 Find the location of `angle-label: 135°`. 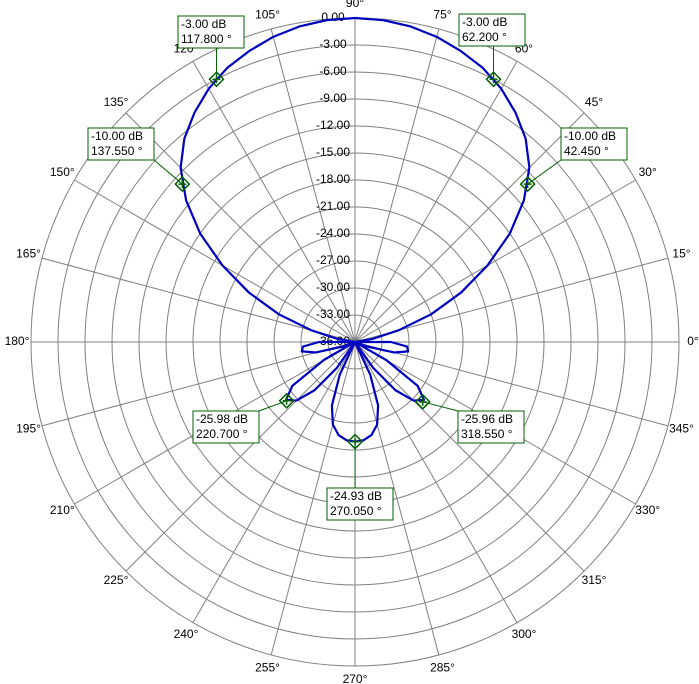

angle-label: 135° is located at coordinates (116, 102).